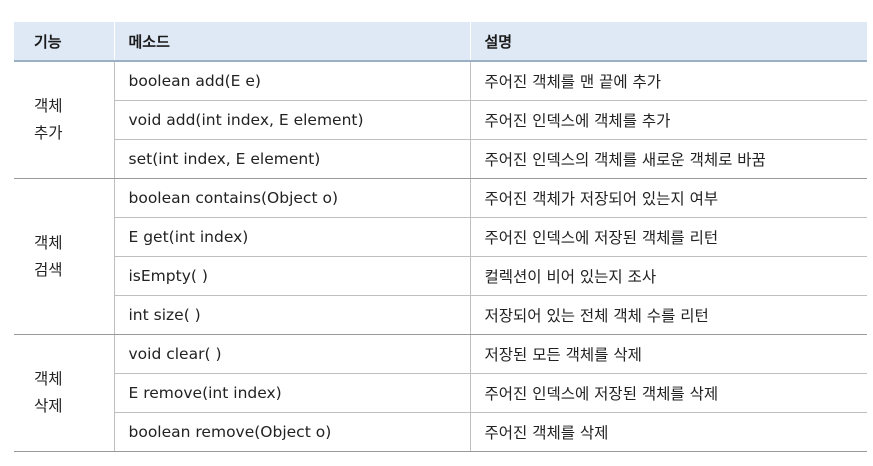 The height and width of the screenshot is (466, 873). What do you see at coordinates (668, 315) in the screenshot?
I see `description-cell: 저장되어 있는 전체 객체 수를 리턴` at bounding box center [668, 315].